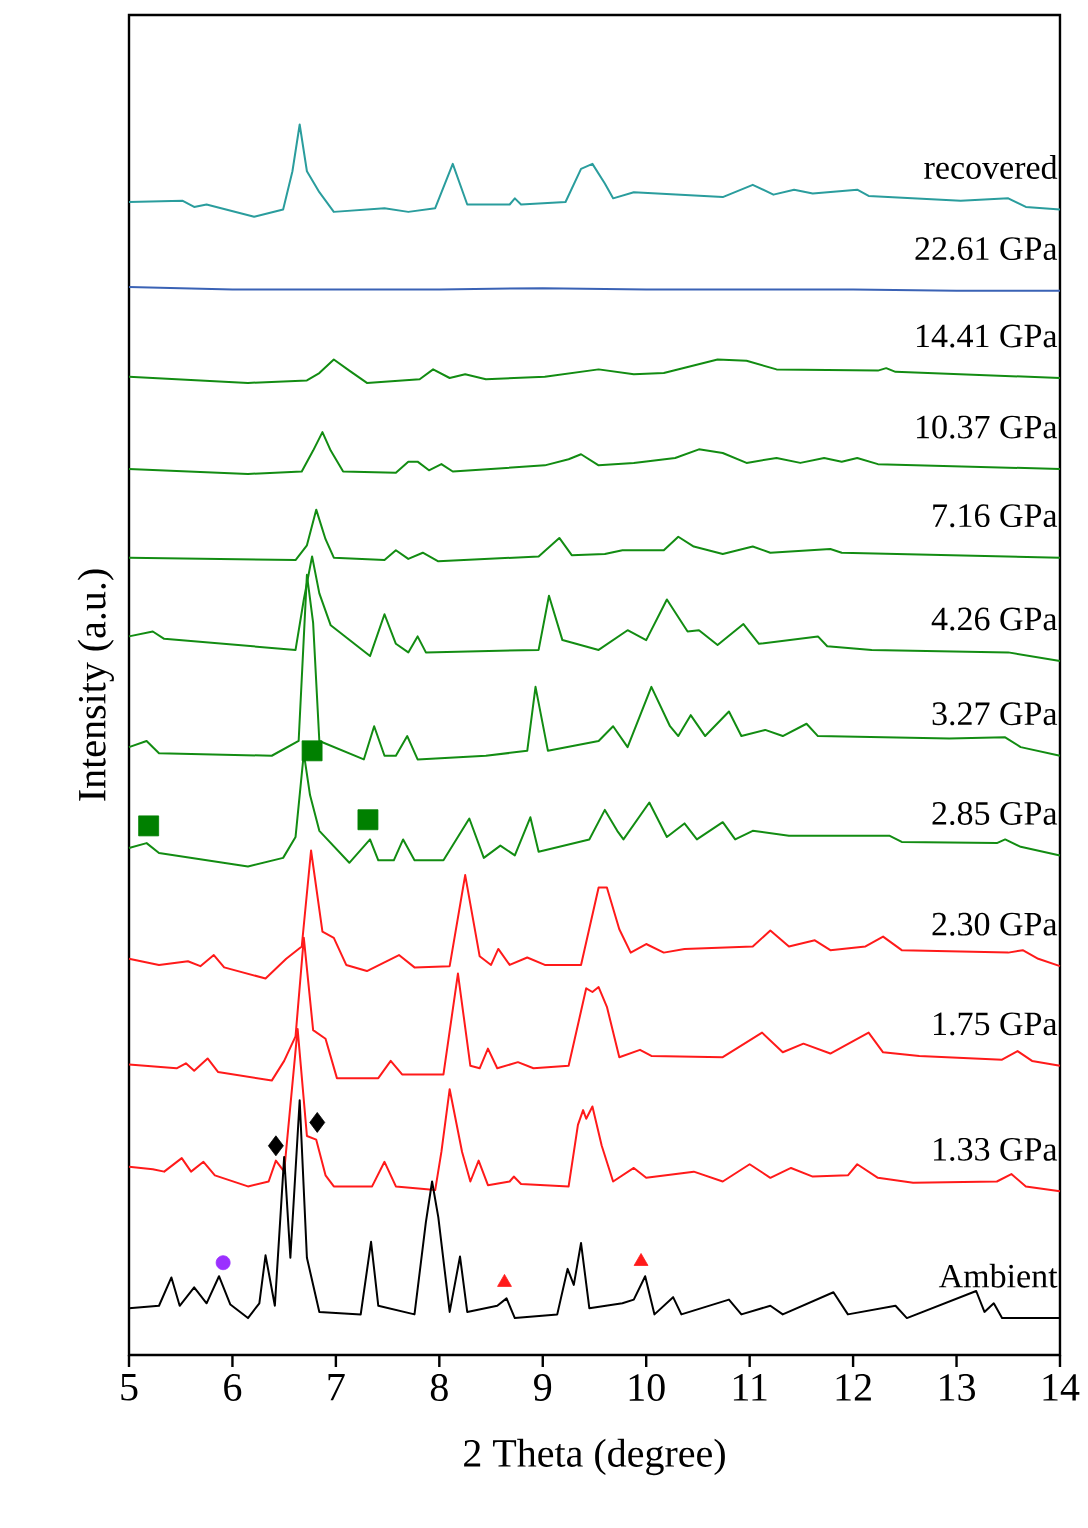  What do you see at coordinates (647, 1388) in the screenshot?
I see `x-tick-label: 10` at bounding box center [647, 1388].